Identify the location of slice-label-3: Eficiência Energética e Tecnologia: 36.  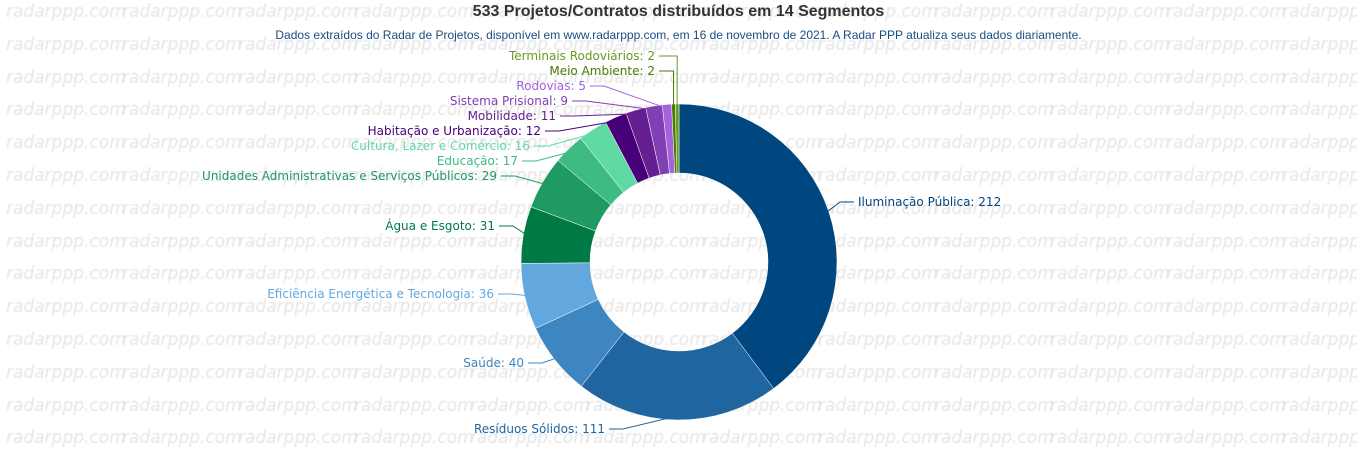
(380, 294).